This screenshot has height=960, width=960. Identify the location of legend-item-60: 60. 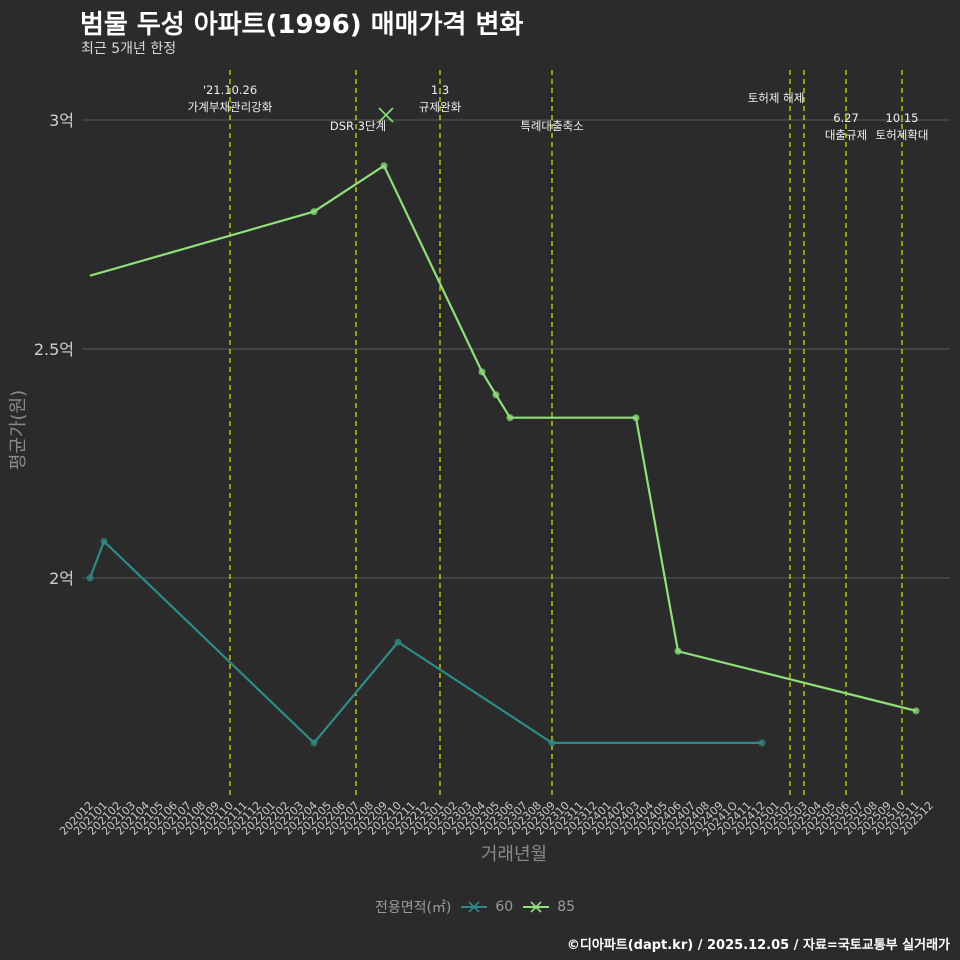
(487, 907).